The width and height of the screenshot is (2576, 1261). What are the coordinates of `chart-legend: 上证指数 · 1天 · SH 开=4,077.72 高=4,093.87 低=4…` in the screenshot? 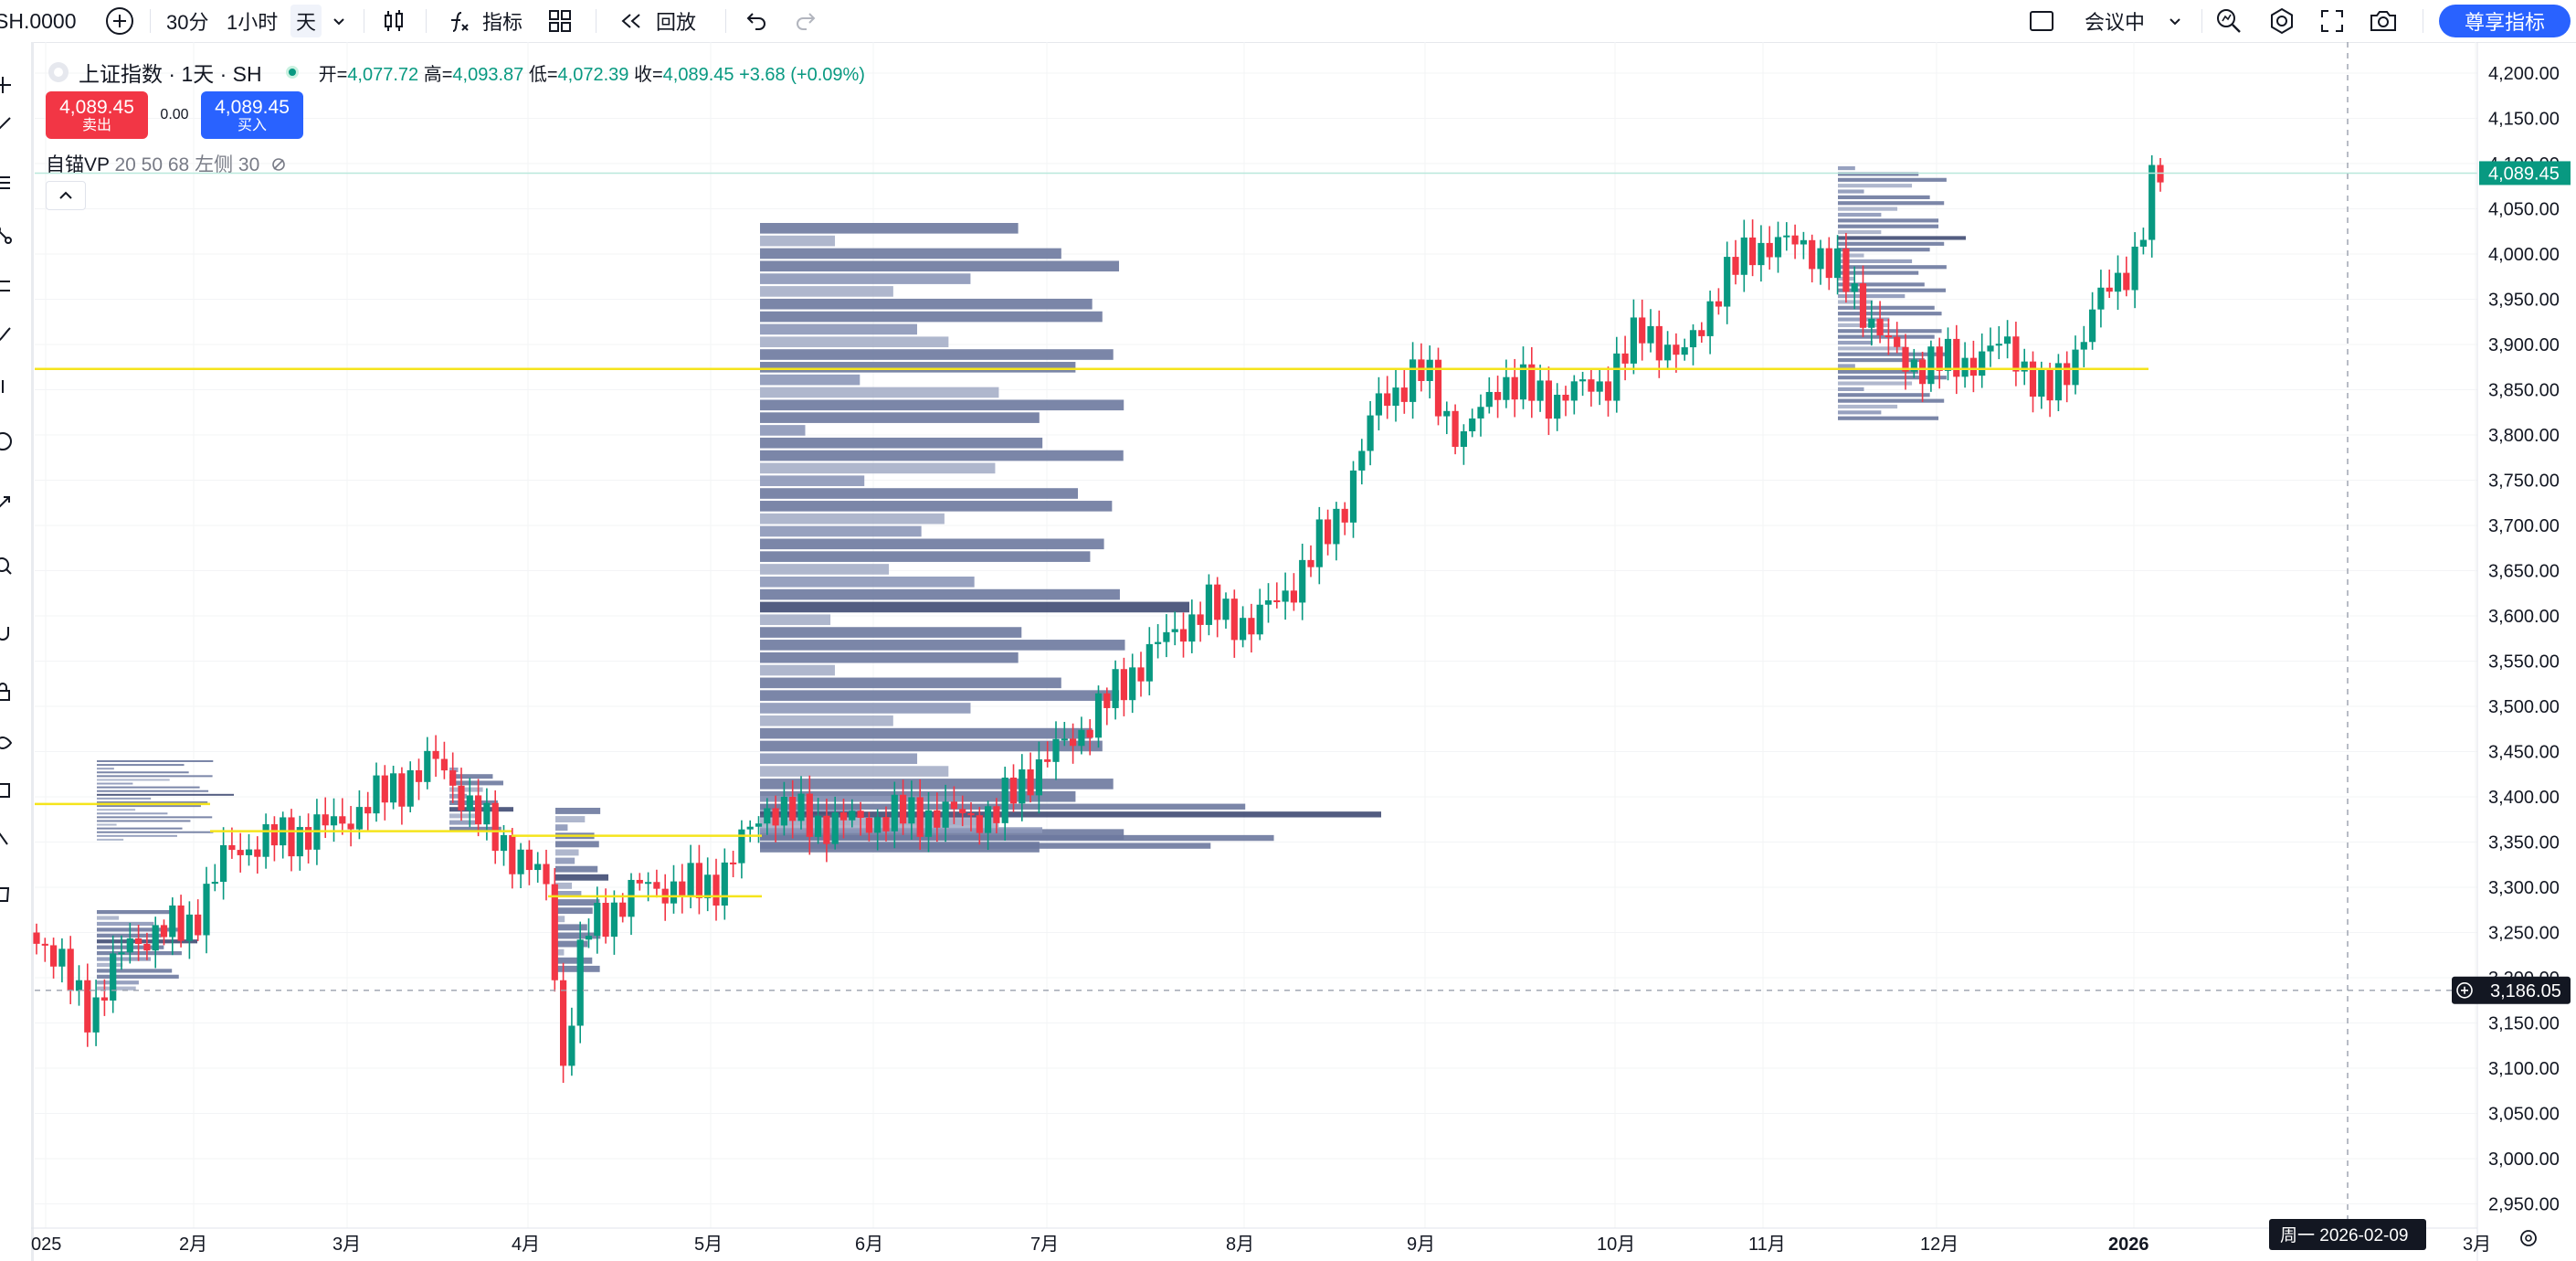 It's located at (456, 73).